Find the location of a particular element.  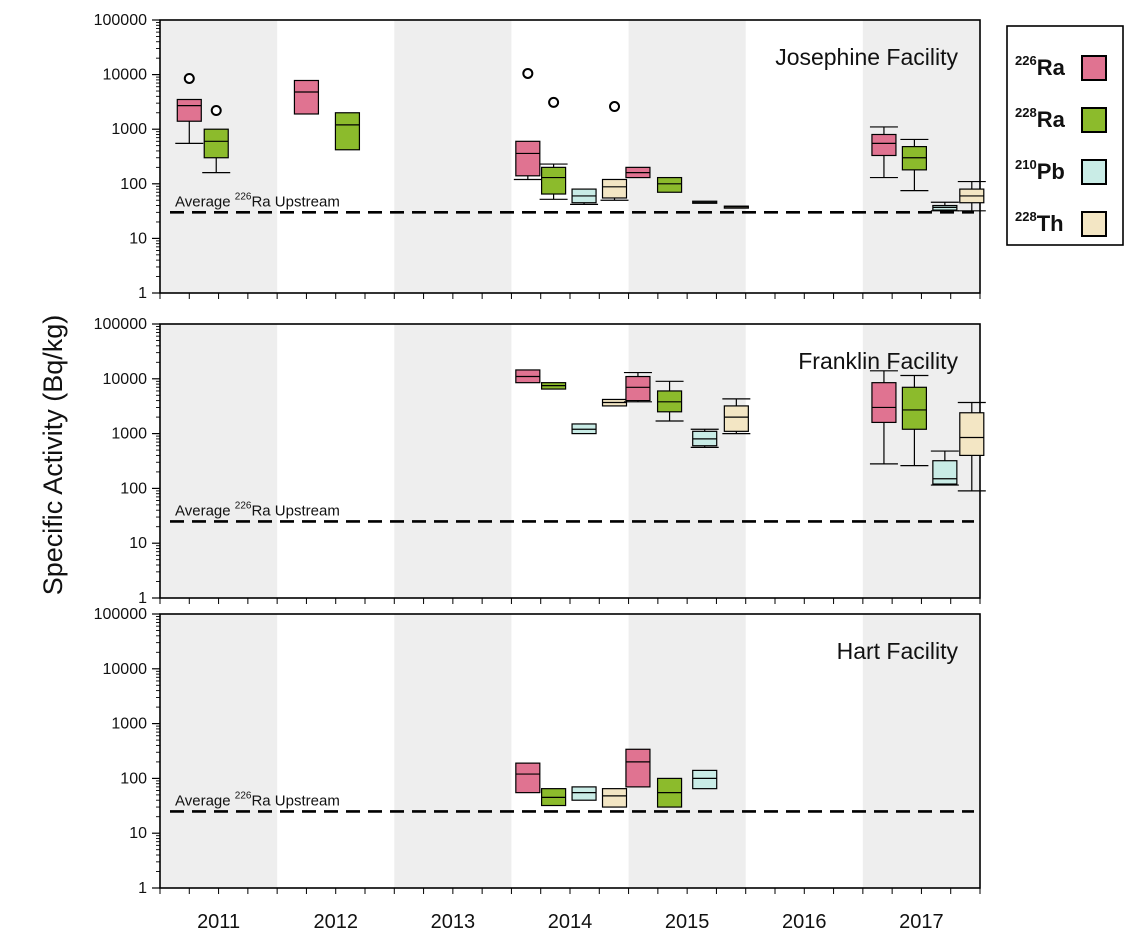

avg-label-suffix: Ra Upstream is located at coordinates (295, 800).